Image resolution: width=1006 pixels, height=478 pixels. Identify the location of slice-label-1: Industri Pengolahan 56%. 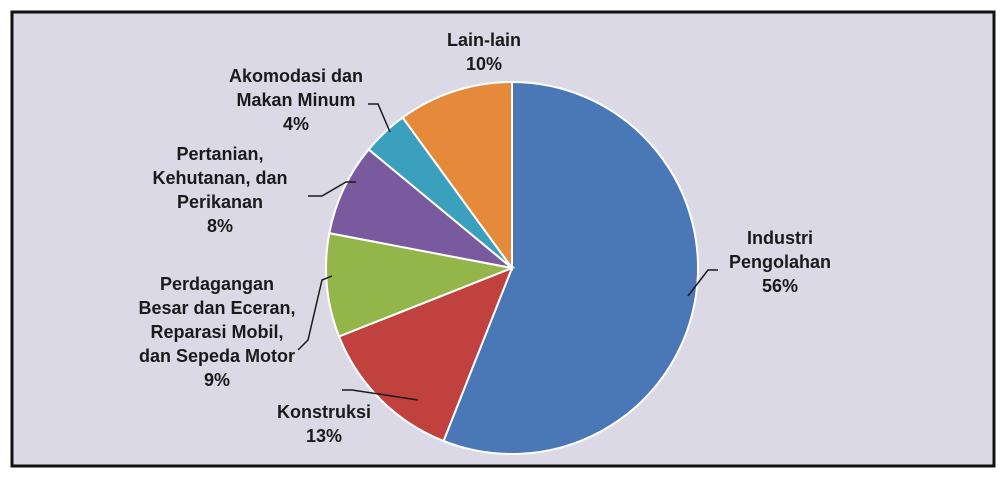
(780, 262).